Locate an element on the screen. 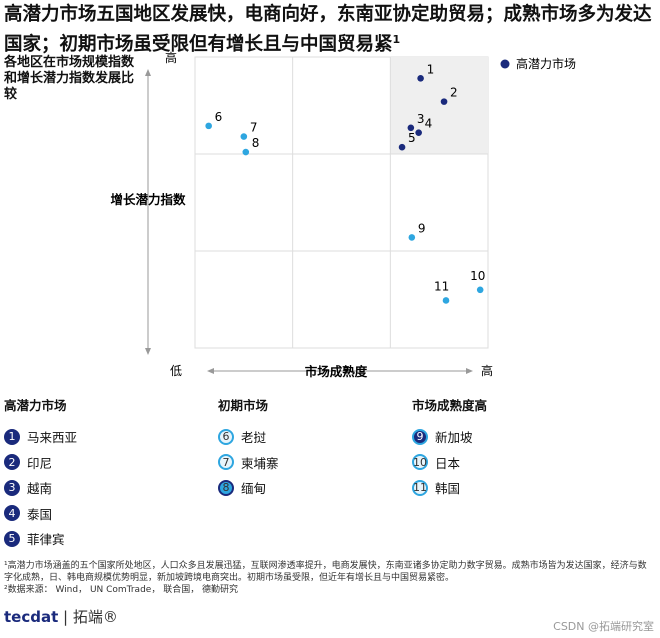 This screenshot has height=638, width=660. group-item: 8 缅甸 is located at coordinates (248, 488).